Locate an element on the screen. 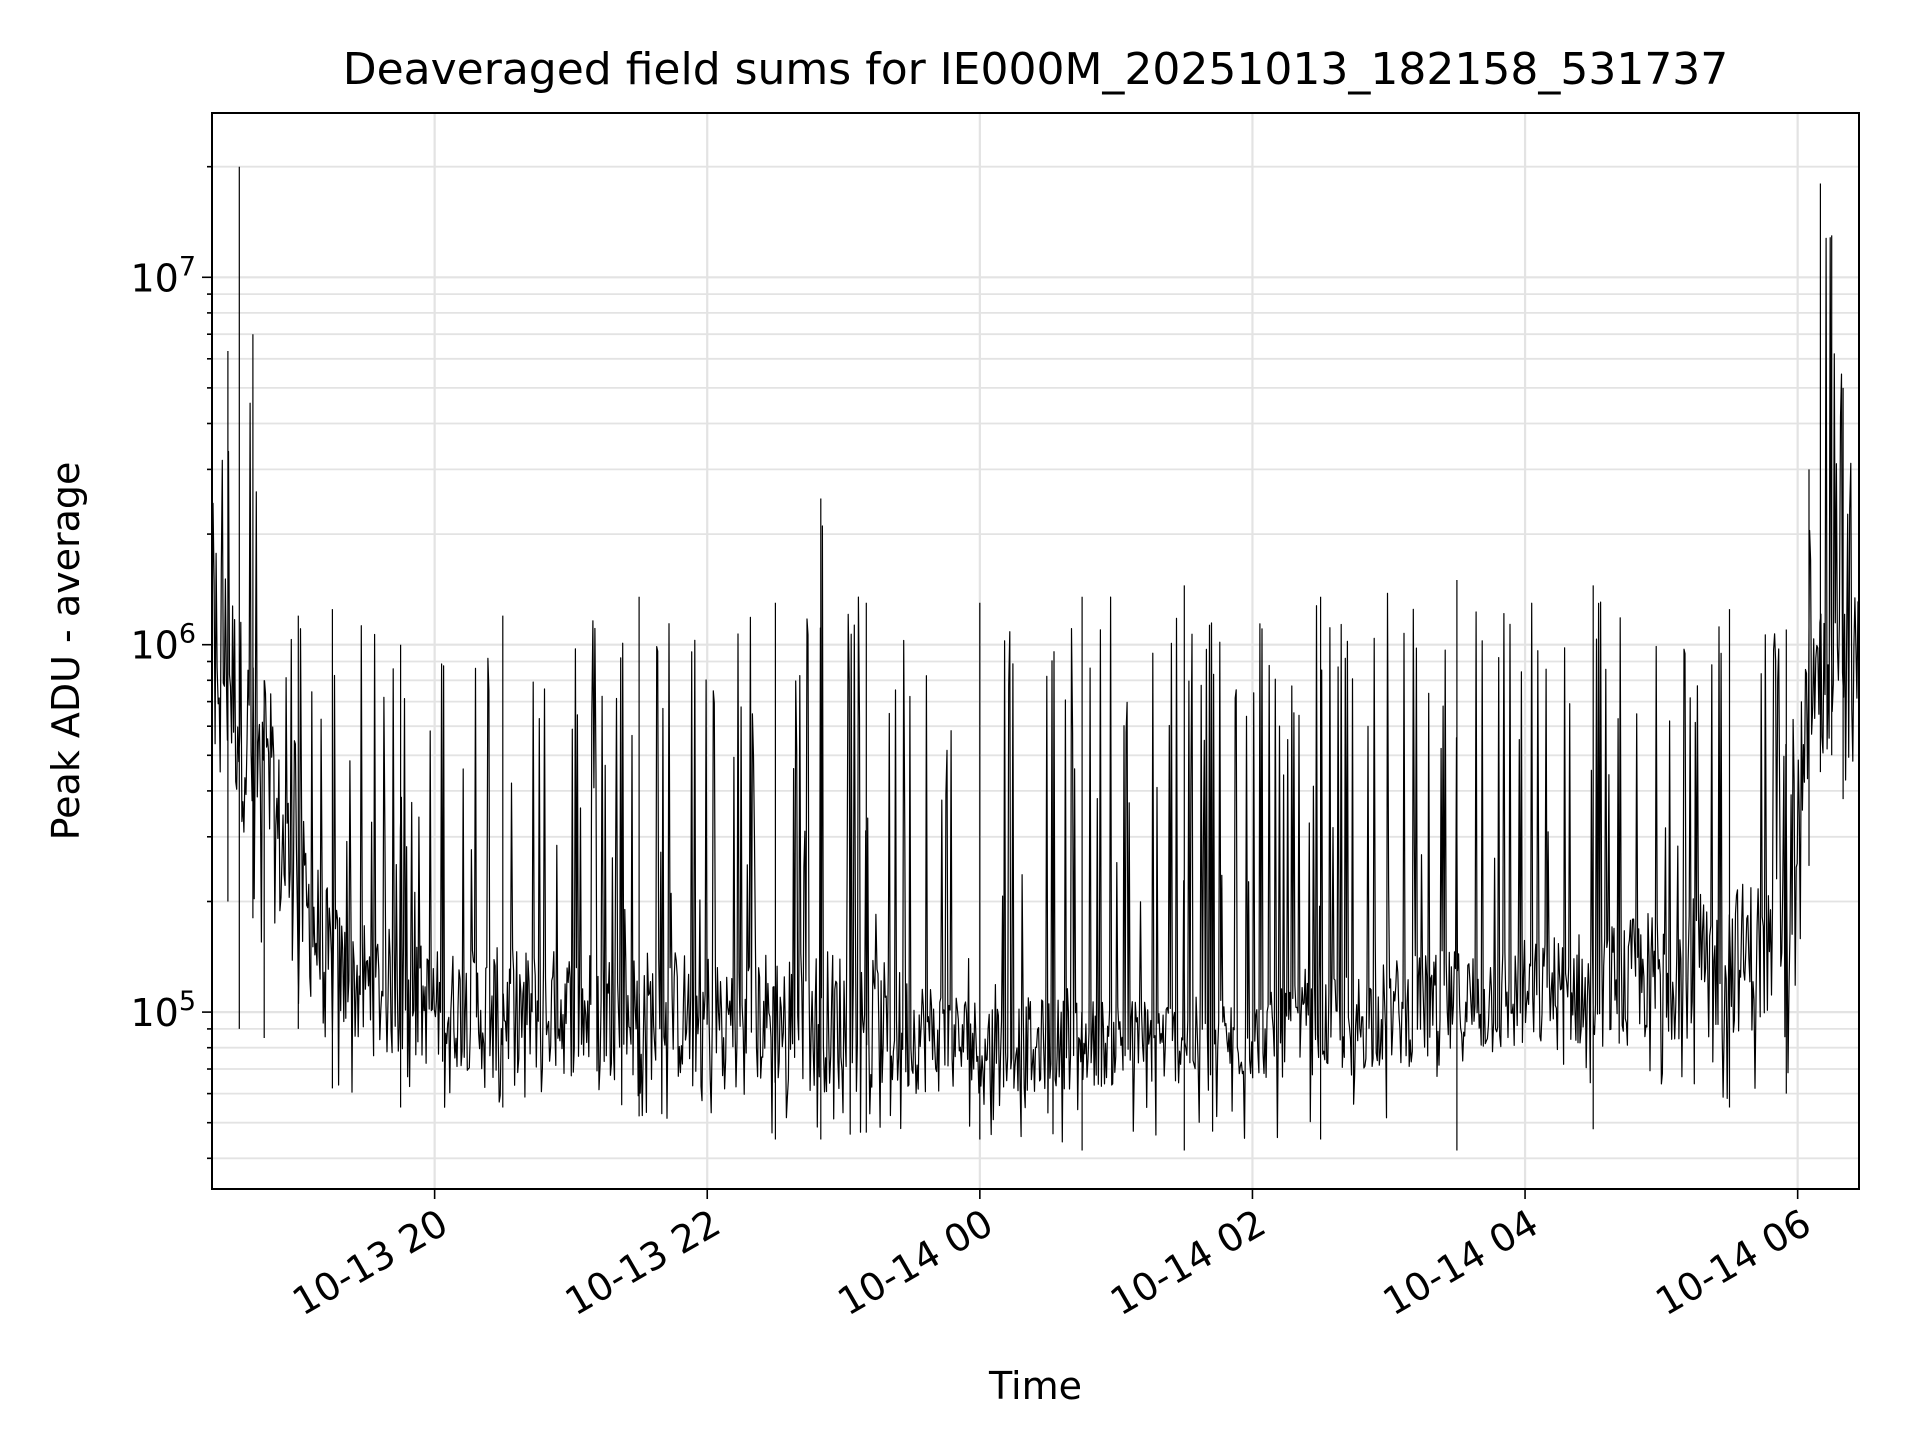 The width and height of the screenshot is (1920, 1440). x-axis-label: Time is located at coordinates (1035, 1386).